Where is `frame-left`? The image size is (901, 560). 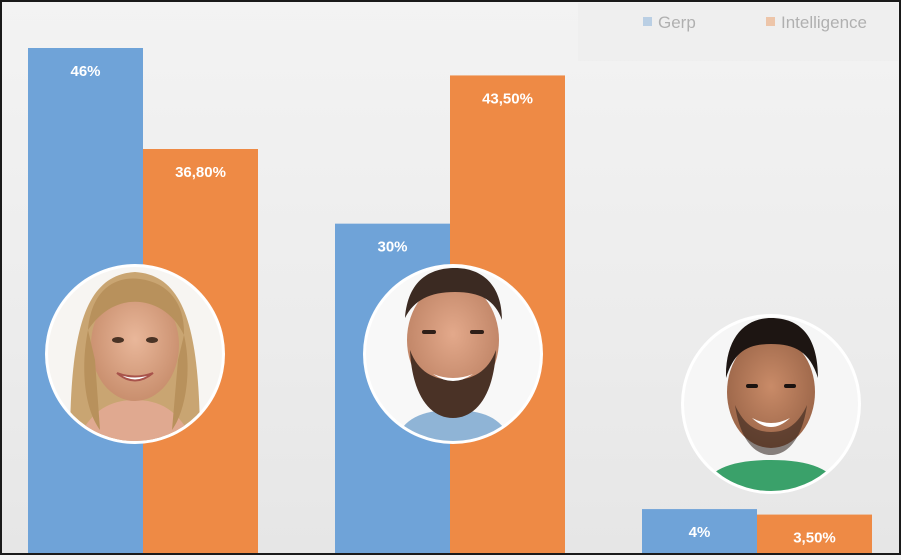
frame-left is located at coordinates (1, 277).